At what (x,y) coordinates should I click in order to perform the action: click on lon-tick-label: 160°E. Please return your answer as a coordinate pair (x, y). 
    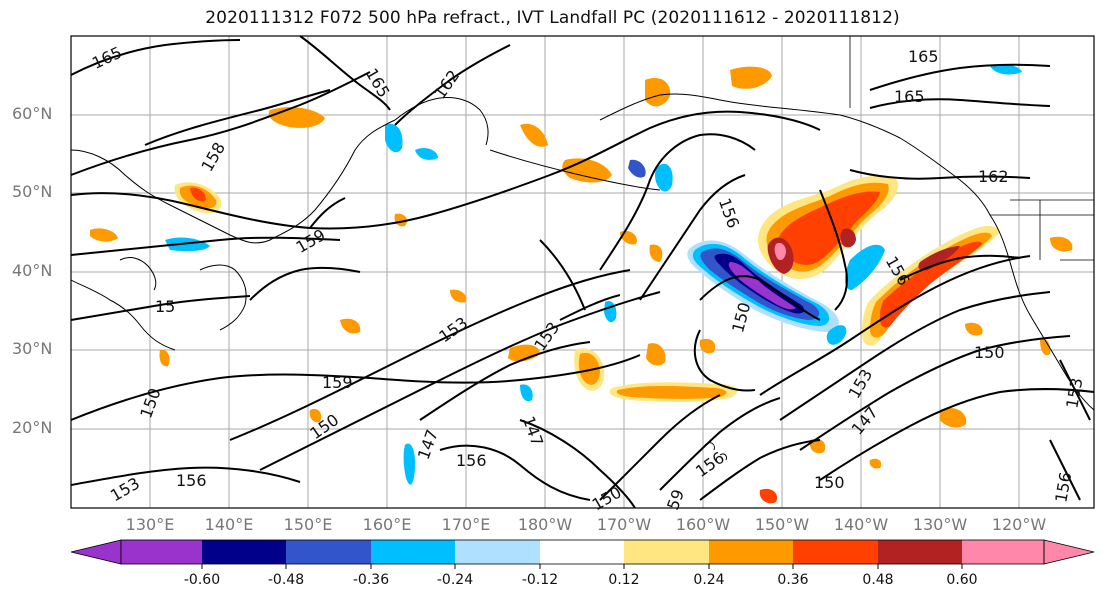
    Looking at the image, I should click on (387, 524).